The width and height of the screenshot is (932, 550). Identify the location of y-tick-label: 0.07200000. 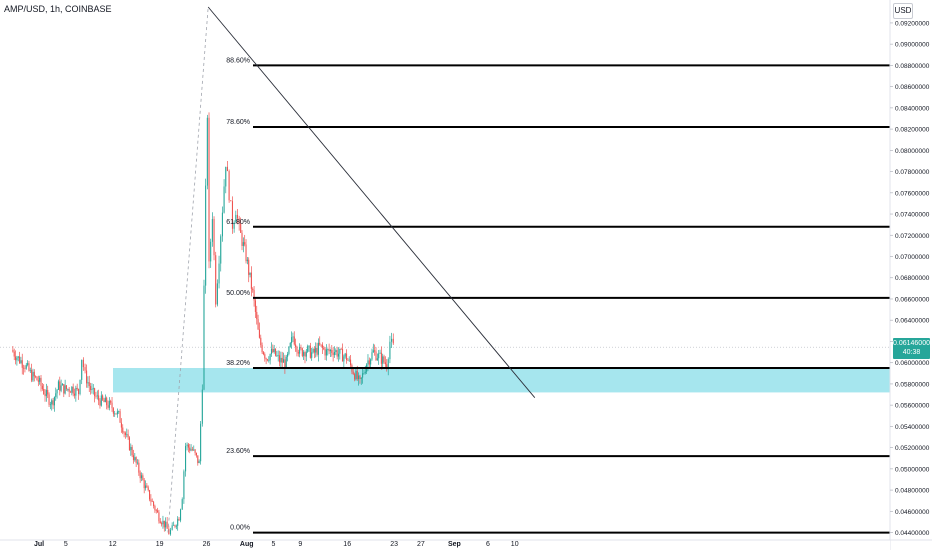
(912, 236).